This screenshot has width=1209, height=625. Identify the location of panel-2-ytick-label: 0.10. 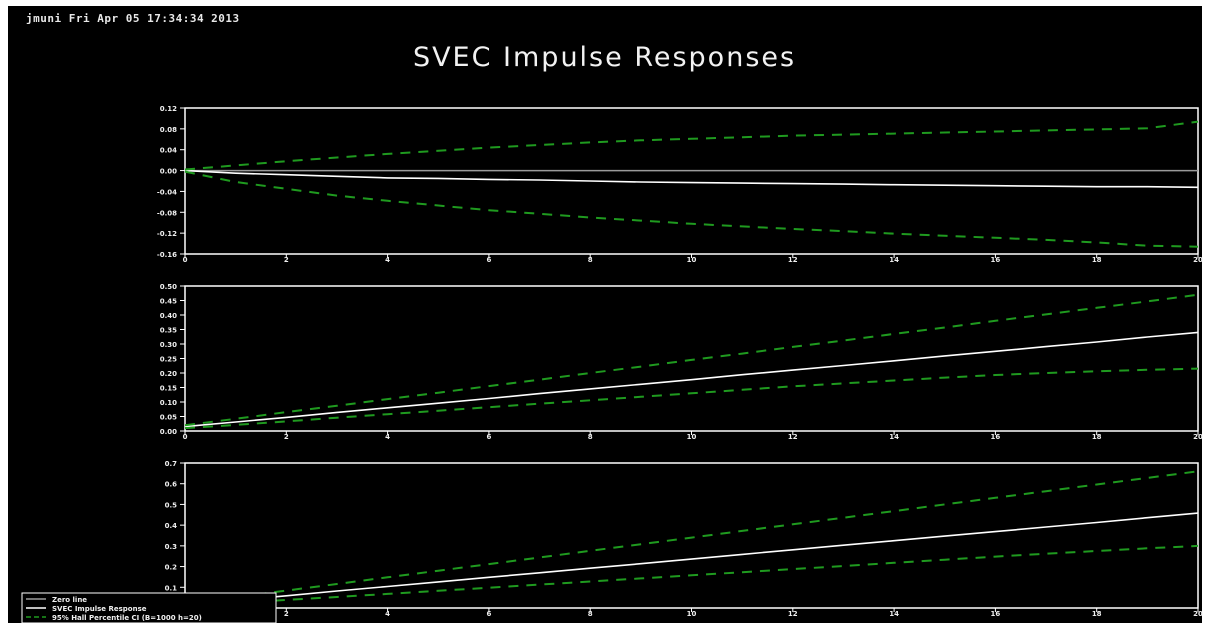
(168, 403).